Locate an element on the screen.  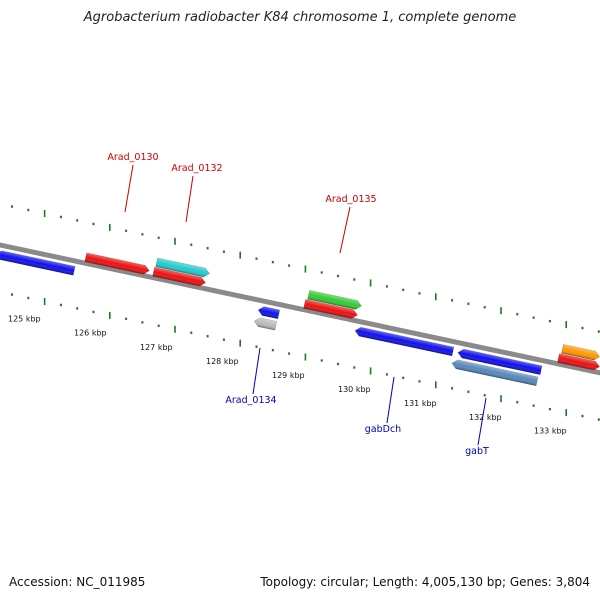
gene-label: Arad_0132 is located at coordinates (196, 168).